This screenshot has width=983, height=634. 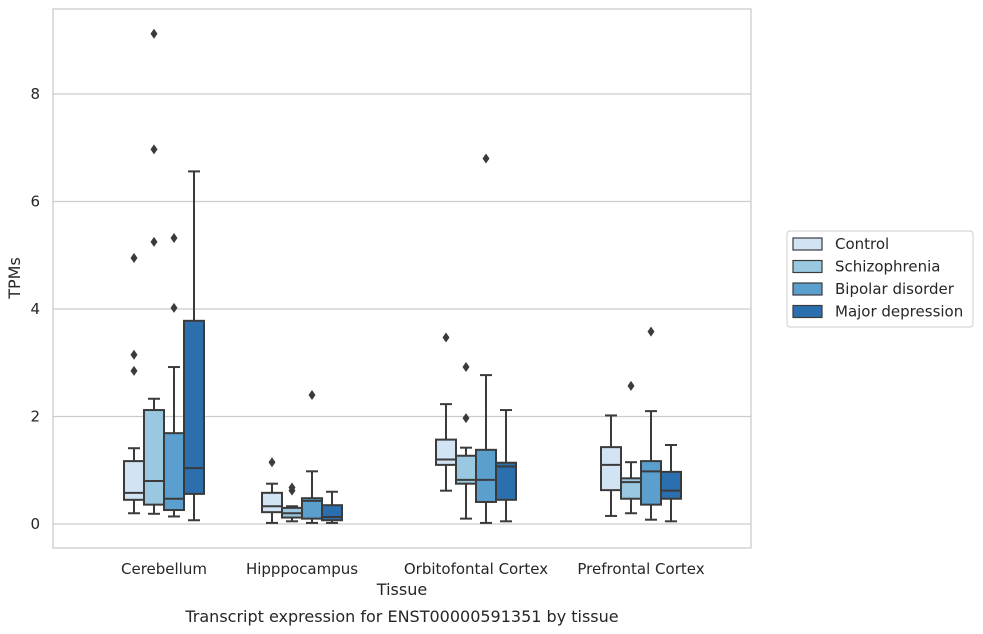 I want to click on x-tick-label: Hipppocampus, so click(x=302, y=569).